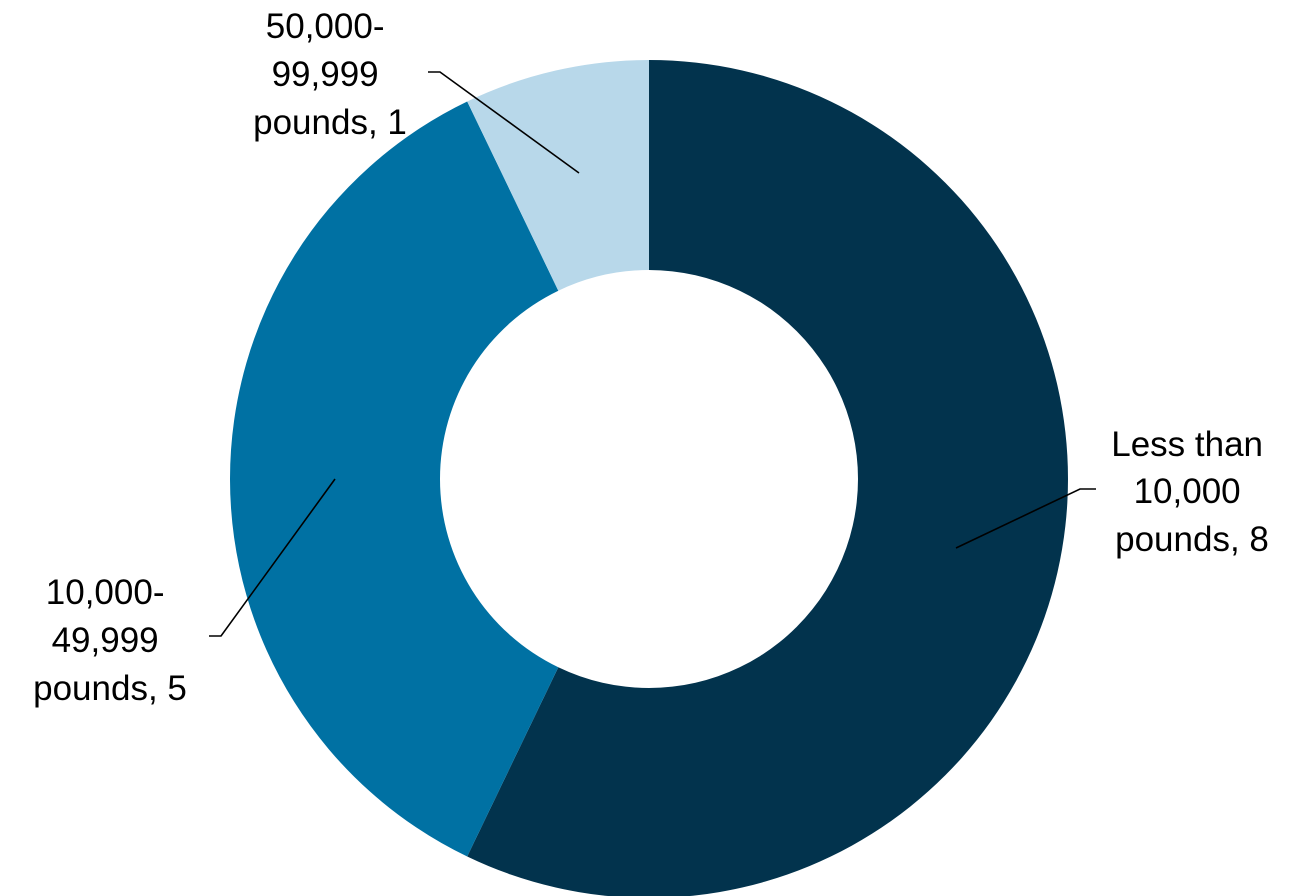  What do you see at coordinates (105, 640) in the screenshot?
I see `data-label-line: 49,999` at bounding box center [105, 640].